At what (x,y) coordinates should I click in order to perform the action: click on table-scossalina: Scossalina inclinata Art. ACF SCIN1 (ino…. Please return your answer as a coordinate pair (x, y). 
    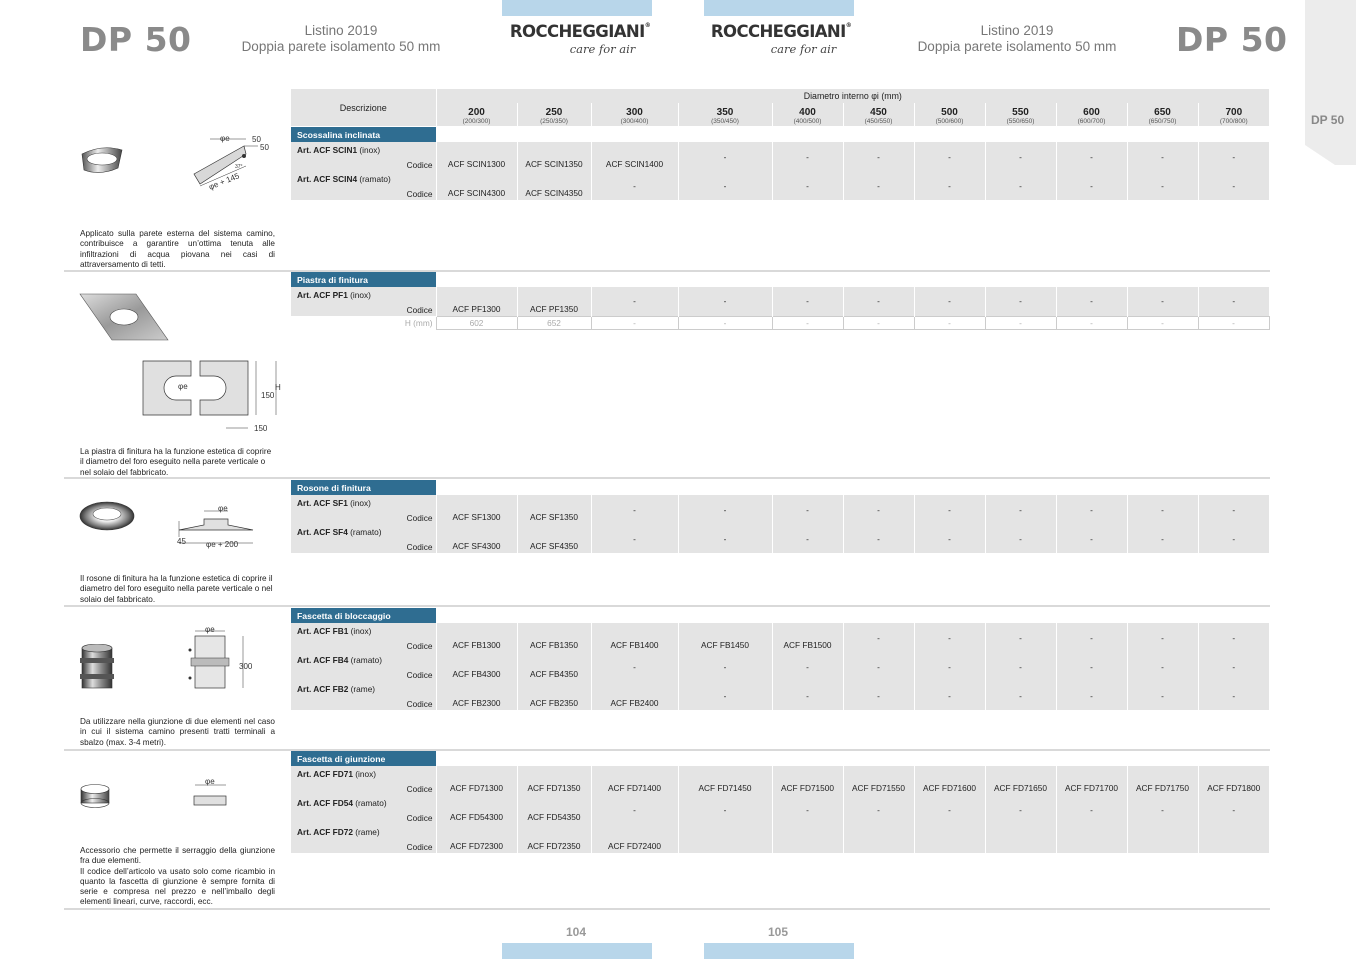
    Looking at the image, I should click on (780, 163).